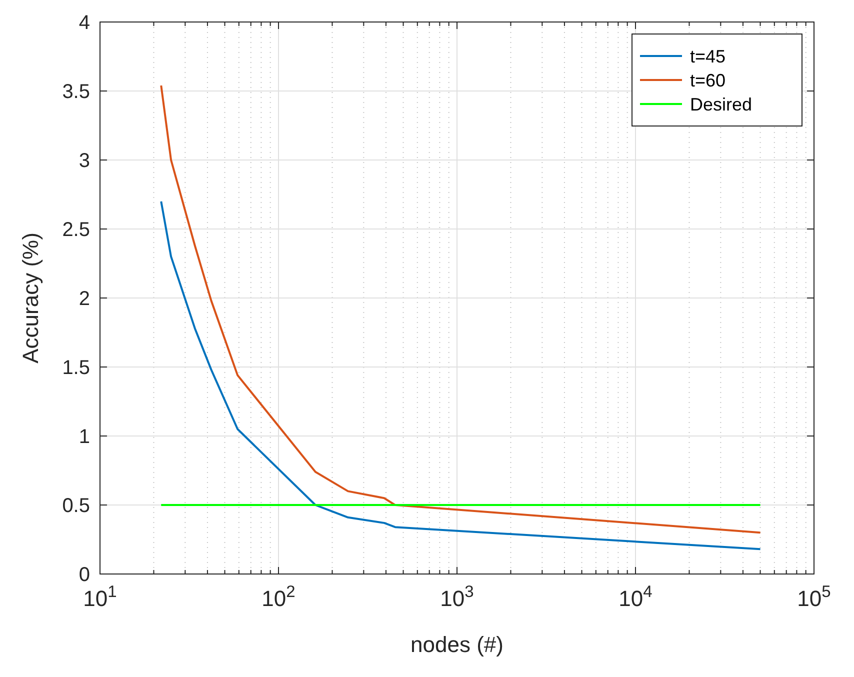  Describe the element at coordinates (84, 23) in the screenshot. I see `y-tick-label: 4` at that location.